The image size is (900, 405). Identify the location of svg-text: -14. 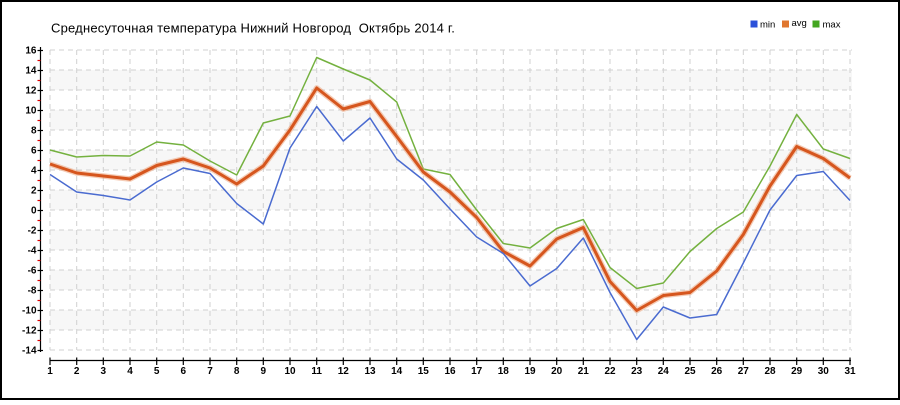
(29, 351).